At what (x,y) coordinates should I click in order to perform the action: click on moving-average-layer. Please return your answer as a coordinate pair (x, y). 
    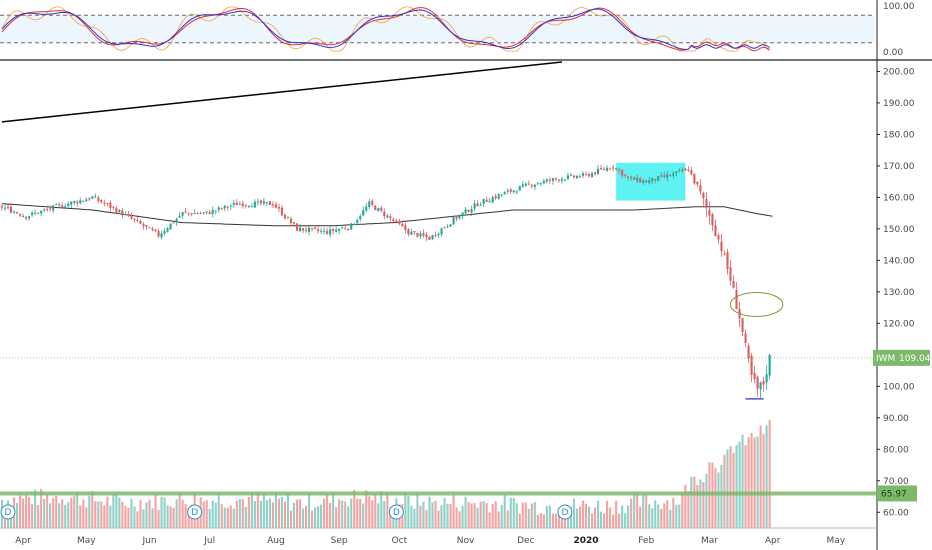
    Looking at the image, I should click on (387, 215).